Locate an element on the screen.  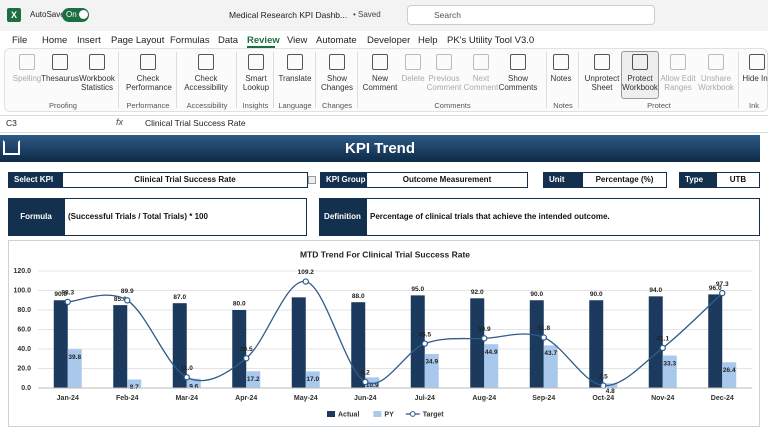
field-value: Clinical Trial Success Rate is located at coordinates (185, 180).